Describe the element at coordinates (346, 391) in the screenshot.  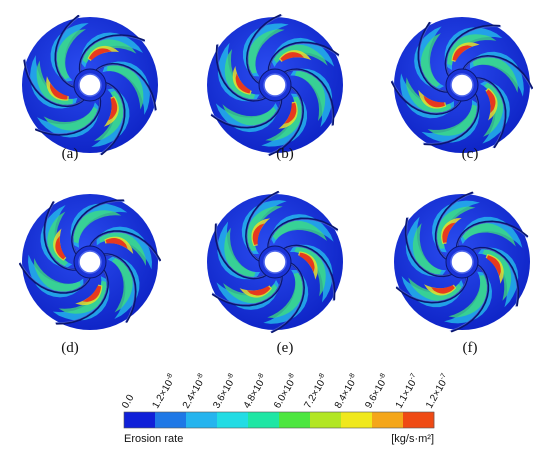
I see `legend-tick-label-7: 8.4×10-8` at that location.